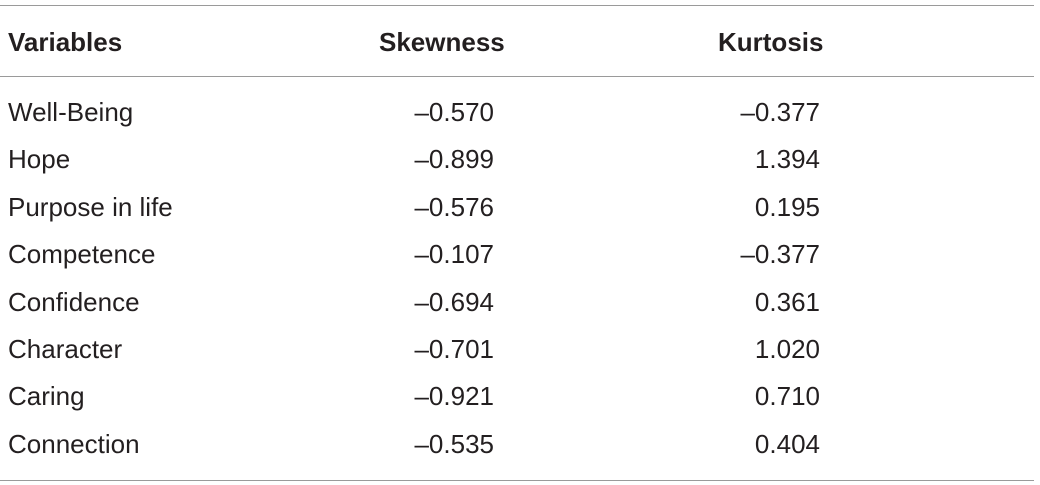  What do you see at coordinates (454, 254) in the screenshot?
I see `value-cell: –0.107` at bounding box center [454, 254].